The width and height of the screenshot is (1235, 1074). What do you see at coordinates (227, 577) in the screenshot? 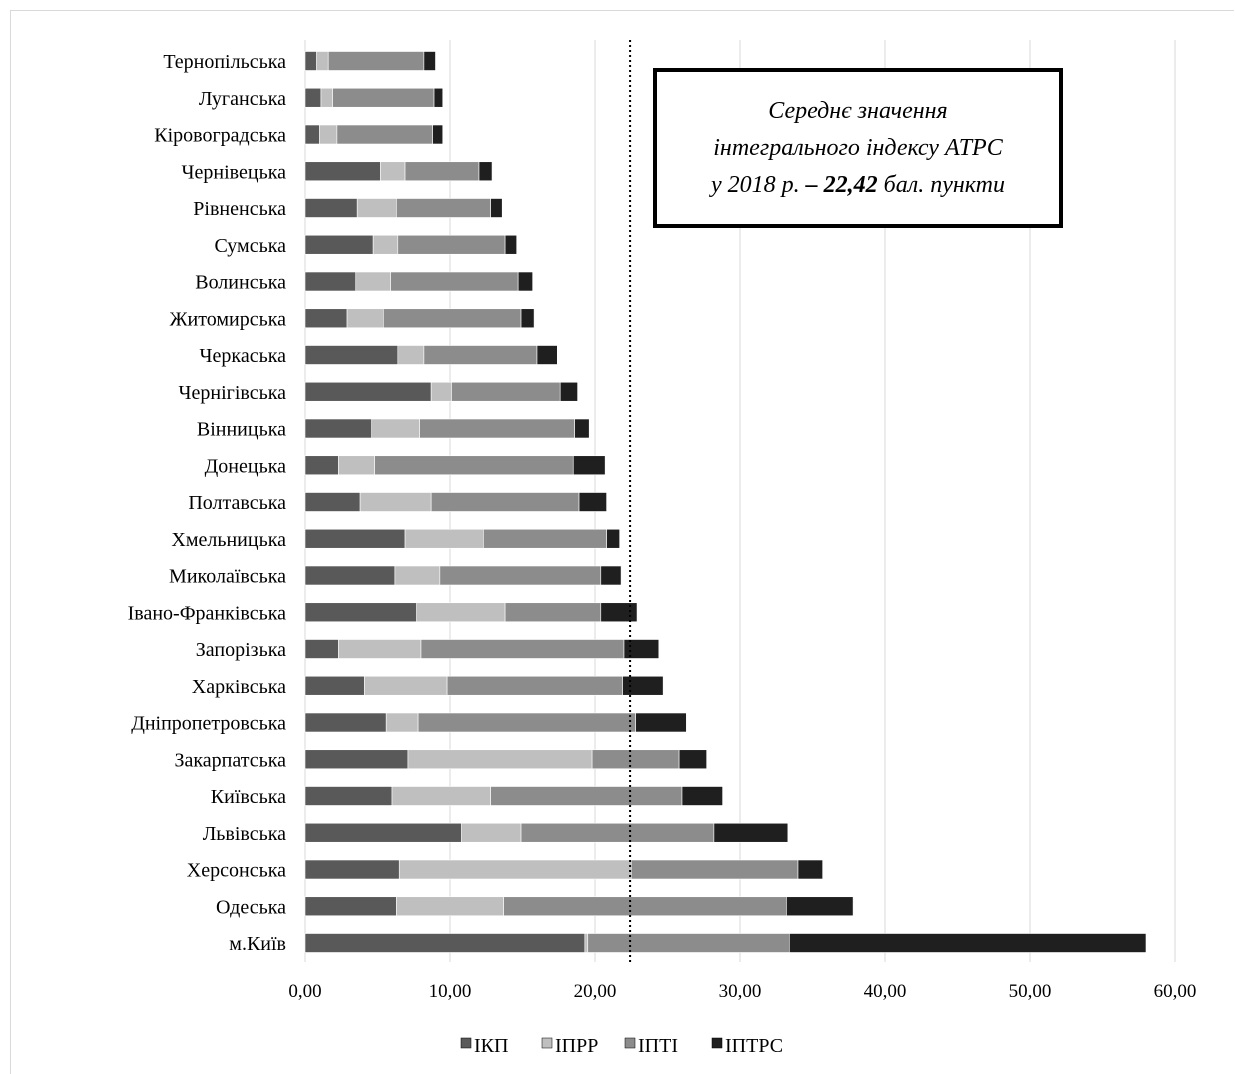
I see `category-label: Миколаївська` at bounding box center [227, 577].